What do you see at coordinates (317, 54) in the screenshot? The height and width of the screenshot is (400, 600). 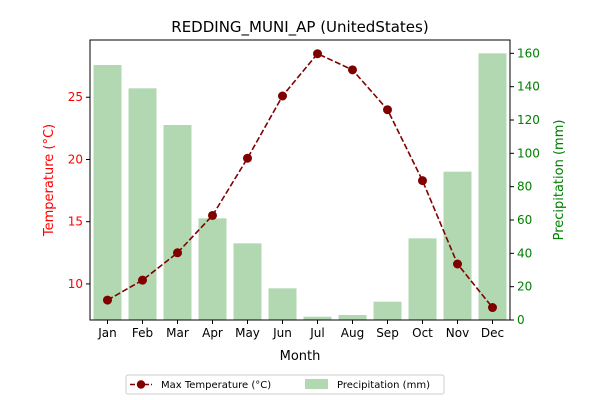 I see `temp-point-jul` at bounding box center [317, 54].